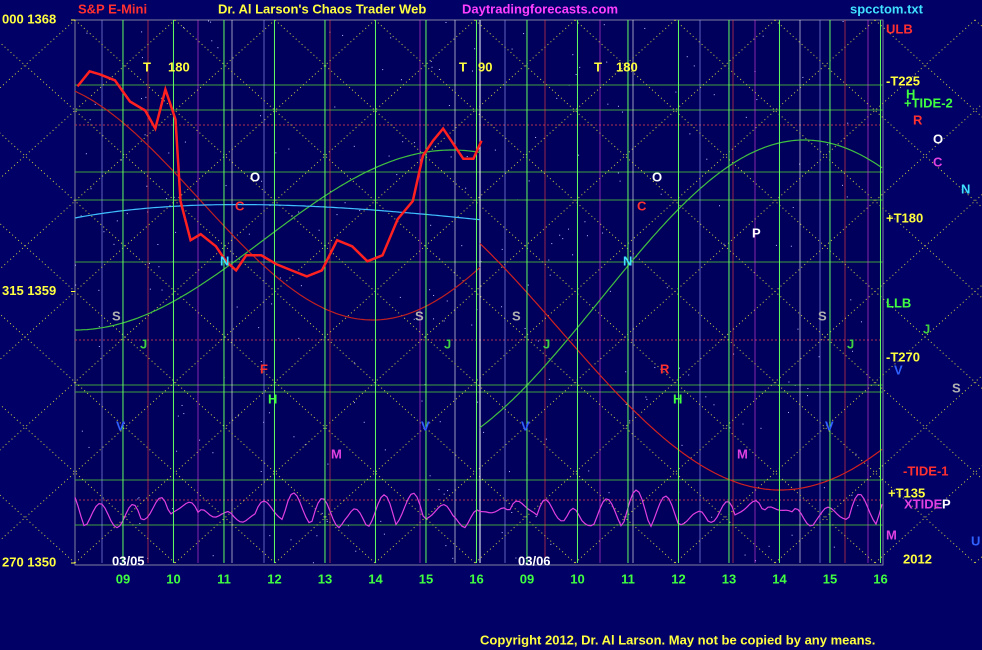 The height and width of the screenshot is (650, 982). Describe the element at coordinates (946, 503) in the screenshot. I see `annotation: P` at that location.